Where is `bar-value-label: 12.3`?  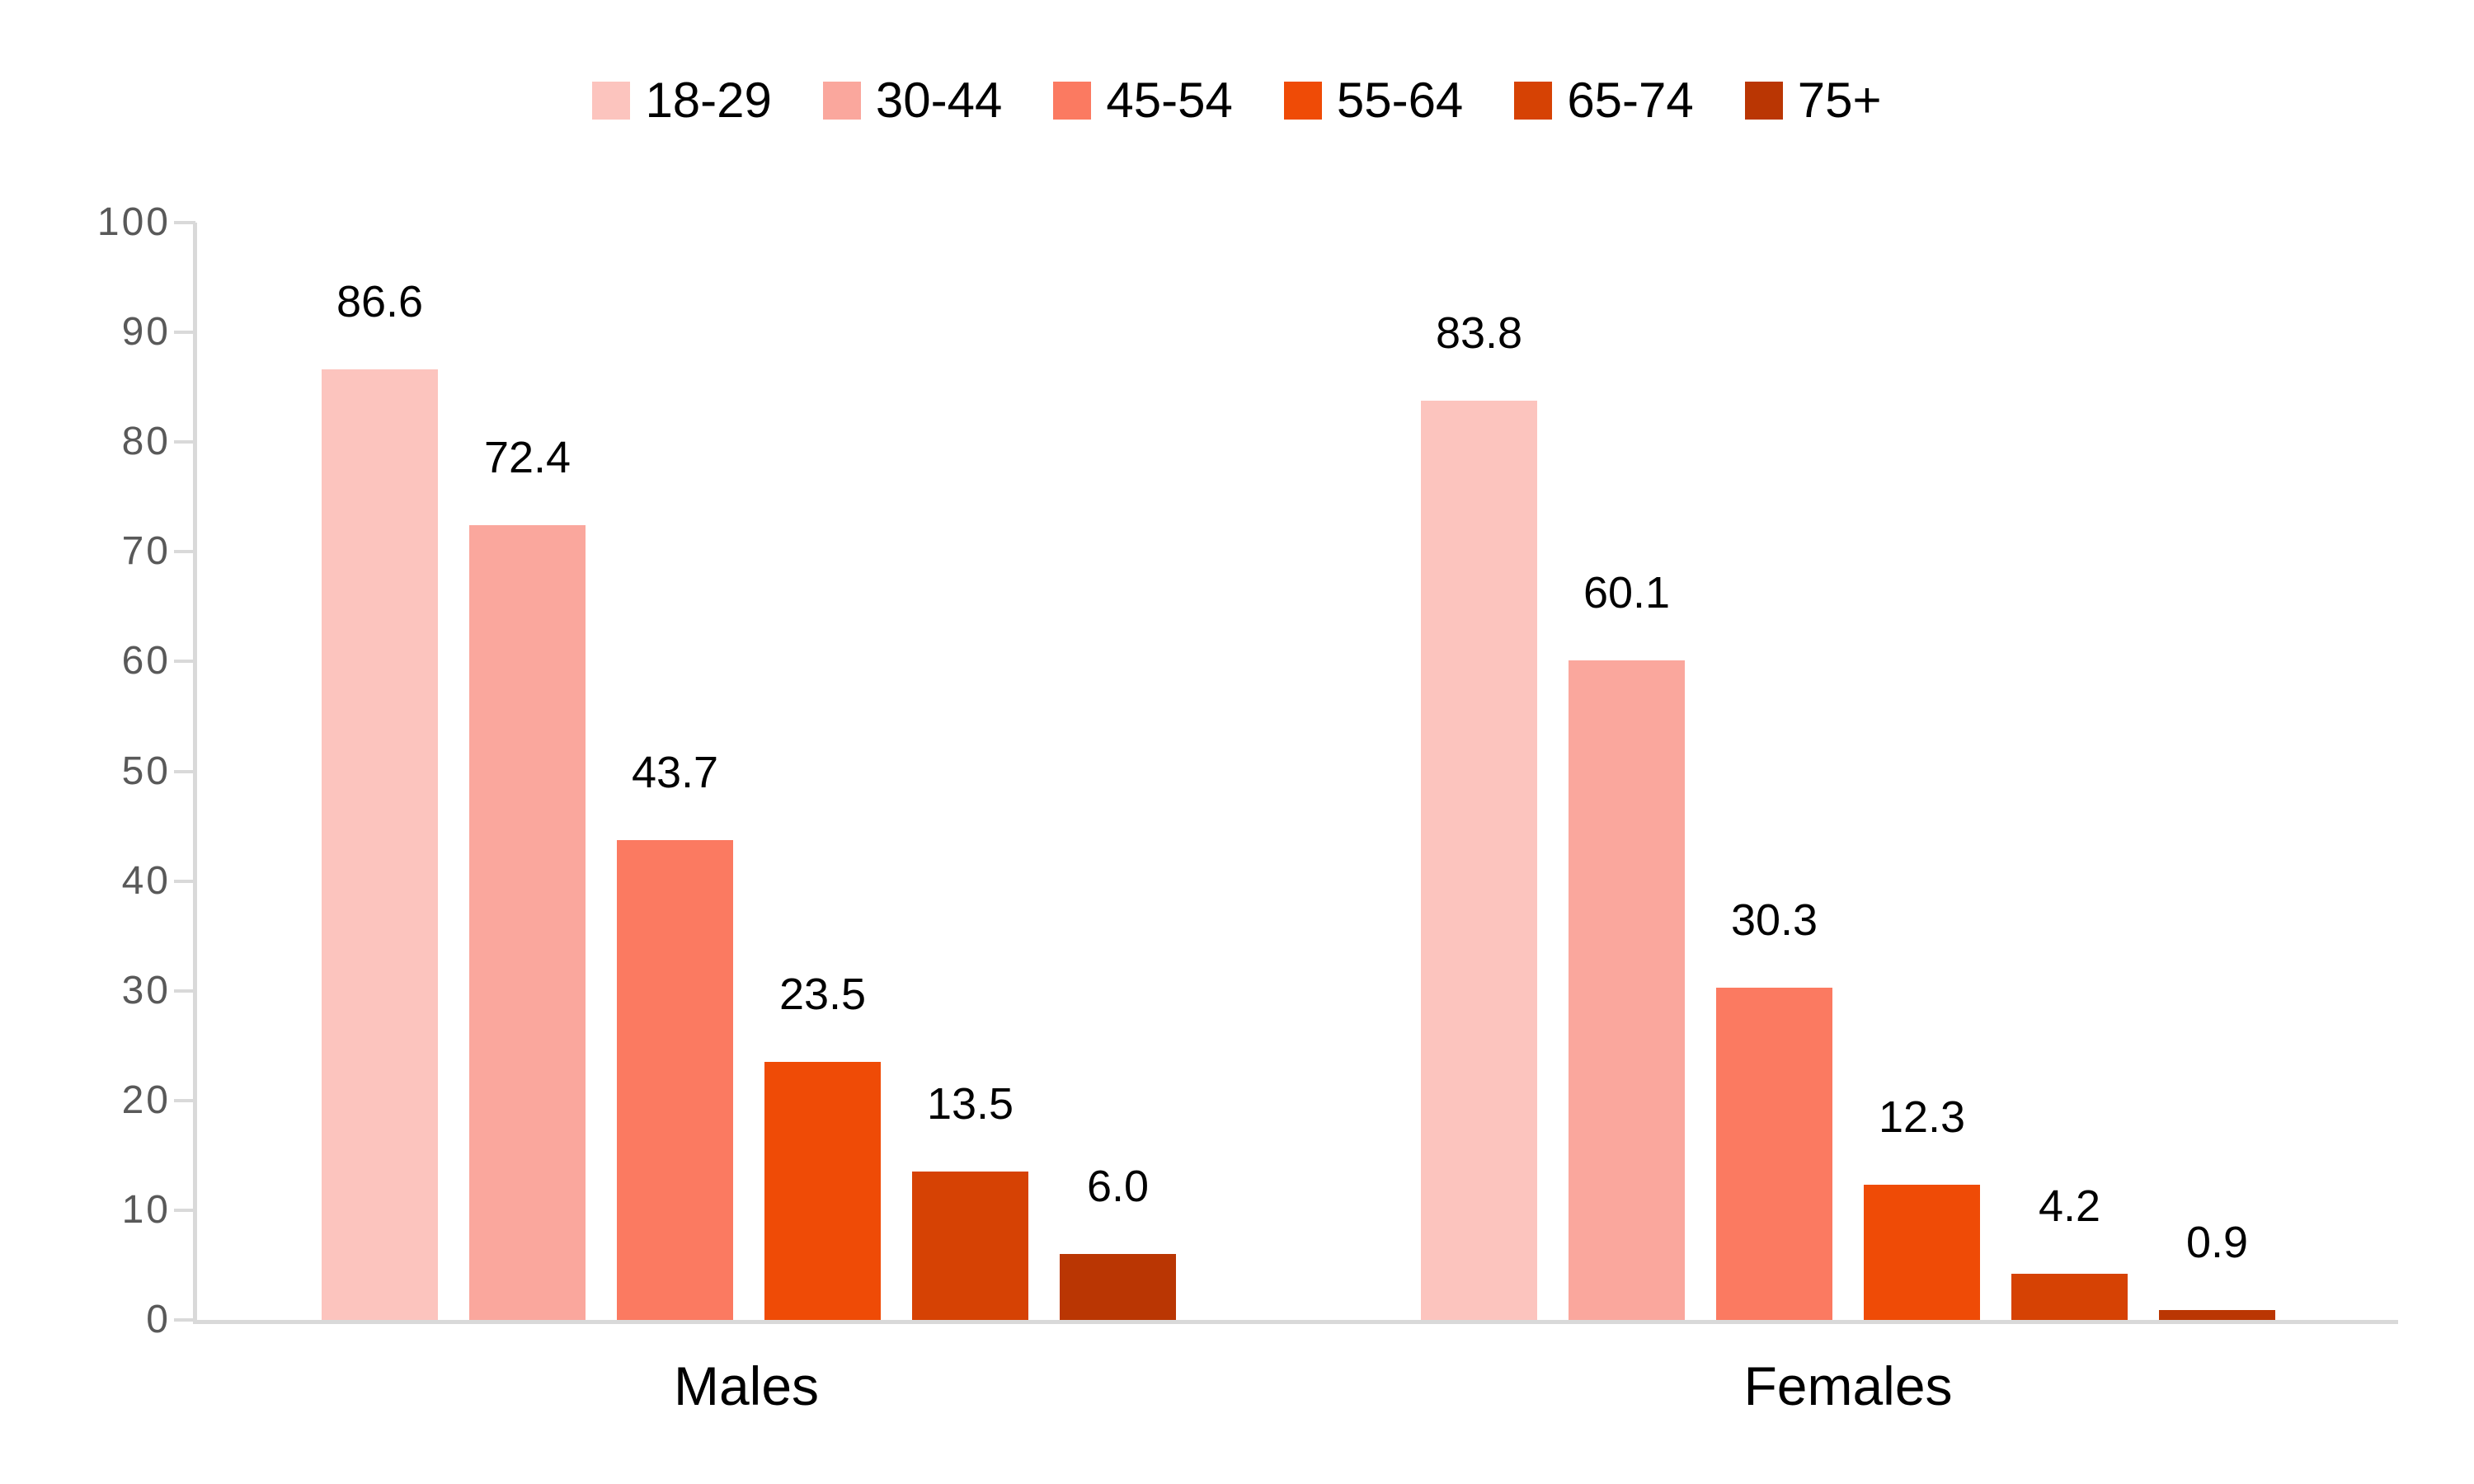 bar-value-label: 12.3 is located at coordinates (1922, 1117).